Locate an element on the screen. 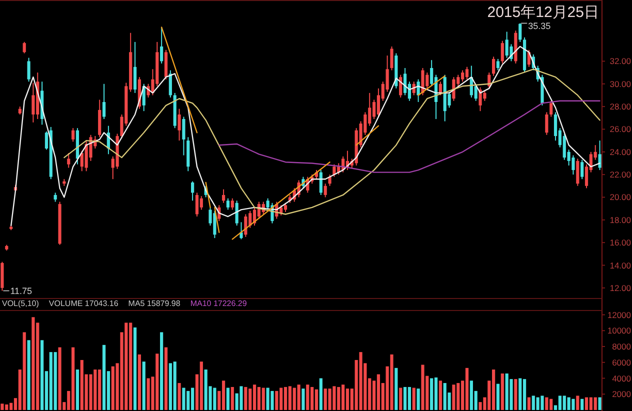  y-tick-label: 24.00 is located at coordinates (621, 151).